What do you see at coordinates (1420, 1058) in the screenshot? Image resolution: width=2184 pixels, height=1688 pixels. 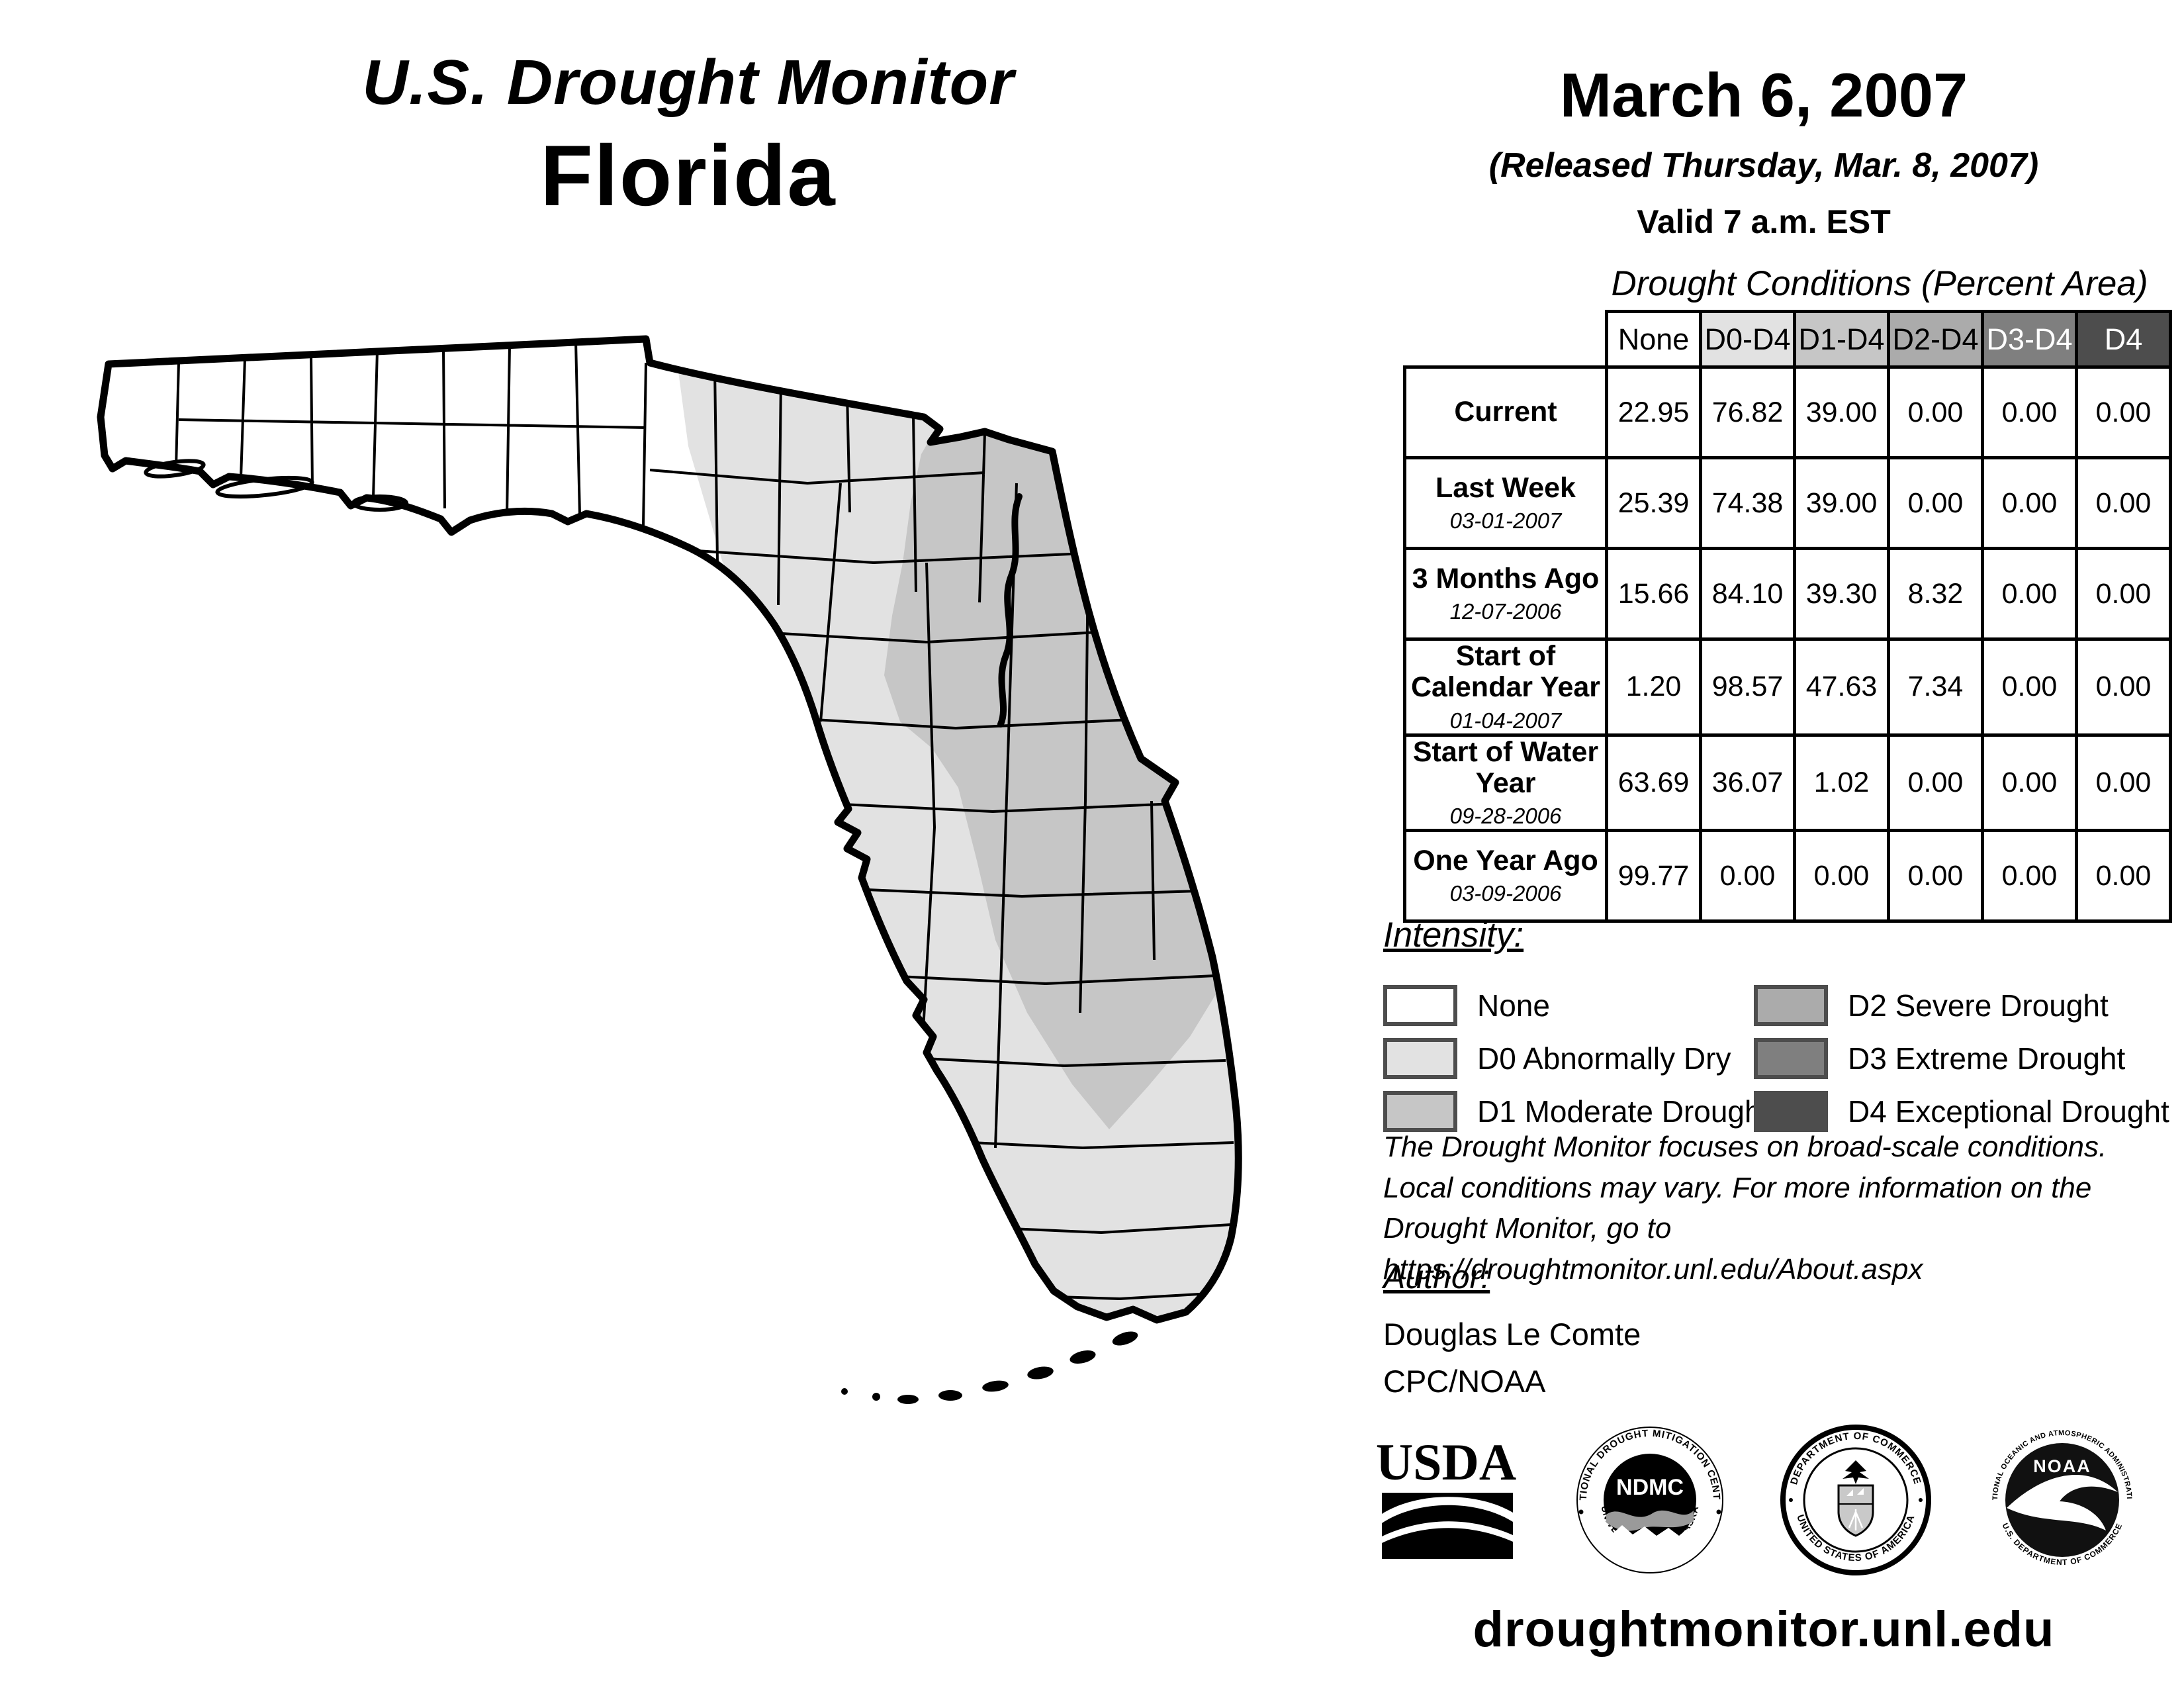 I see `legend-swatch-d0` at bounding box center [1420, 1058].